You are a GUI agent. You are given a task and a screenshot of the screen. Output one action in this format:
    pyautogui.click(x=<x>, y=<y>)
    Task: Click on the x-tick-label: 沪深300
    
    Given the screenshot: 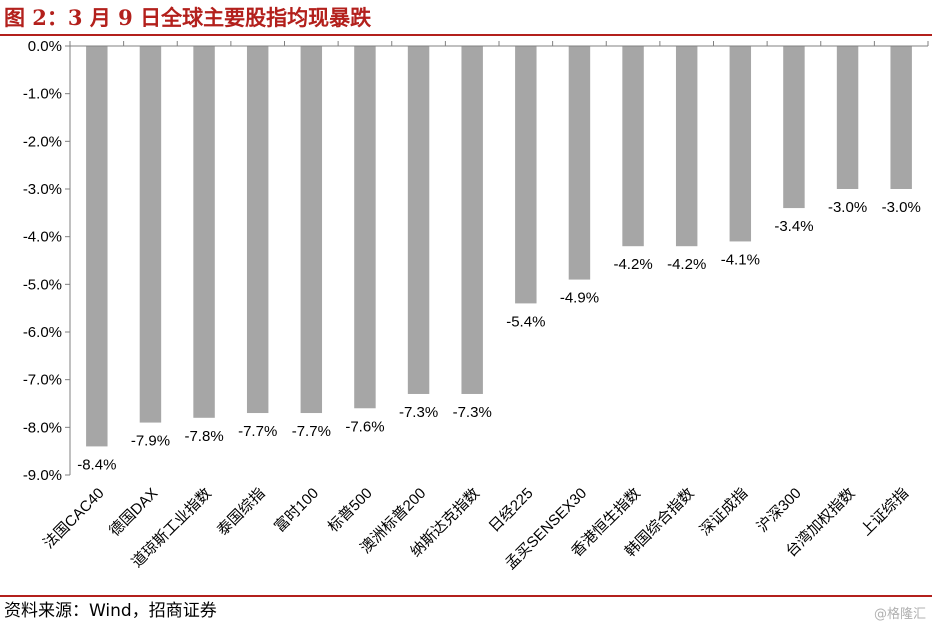 What is the action you would take?
    pyautogui.click(x=779, y=510)
    